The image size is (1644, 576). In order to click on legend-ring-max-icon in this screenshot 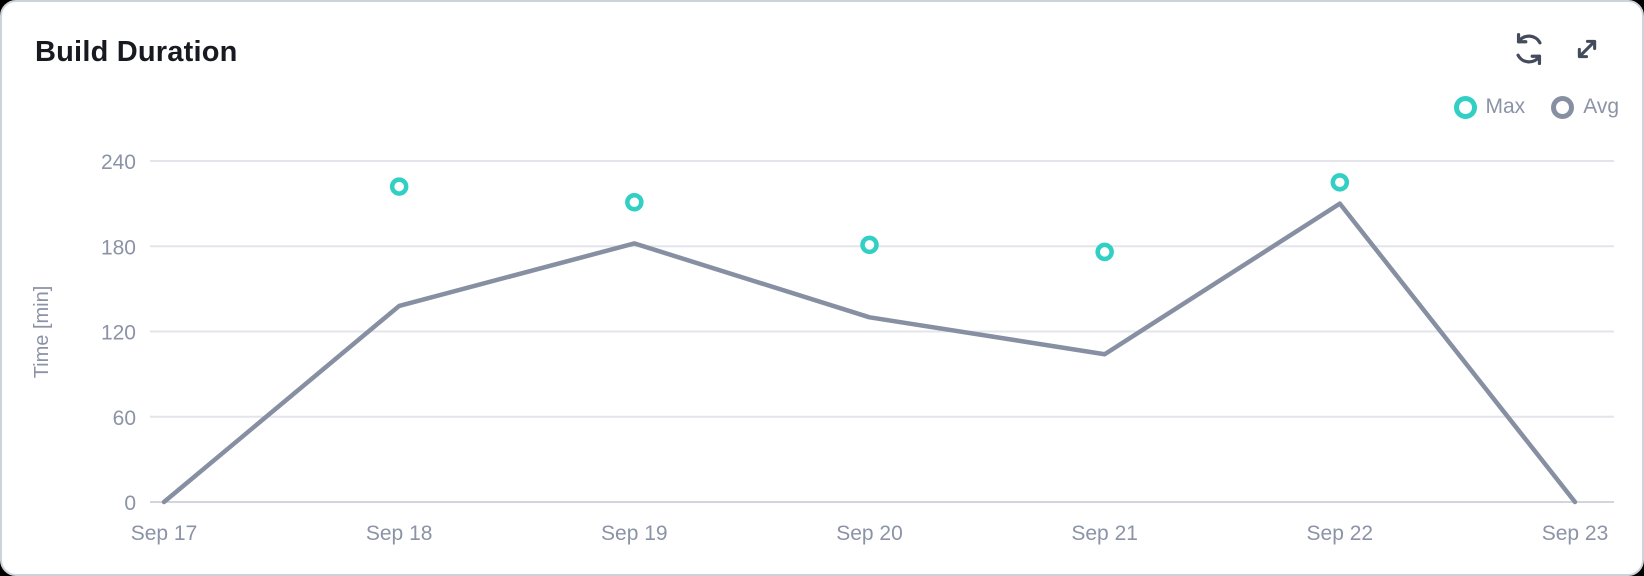, I will do `click(1465, 107)`.